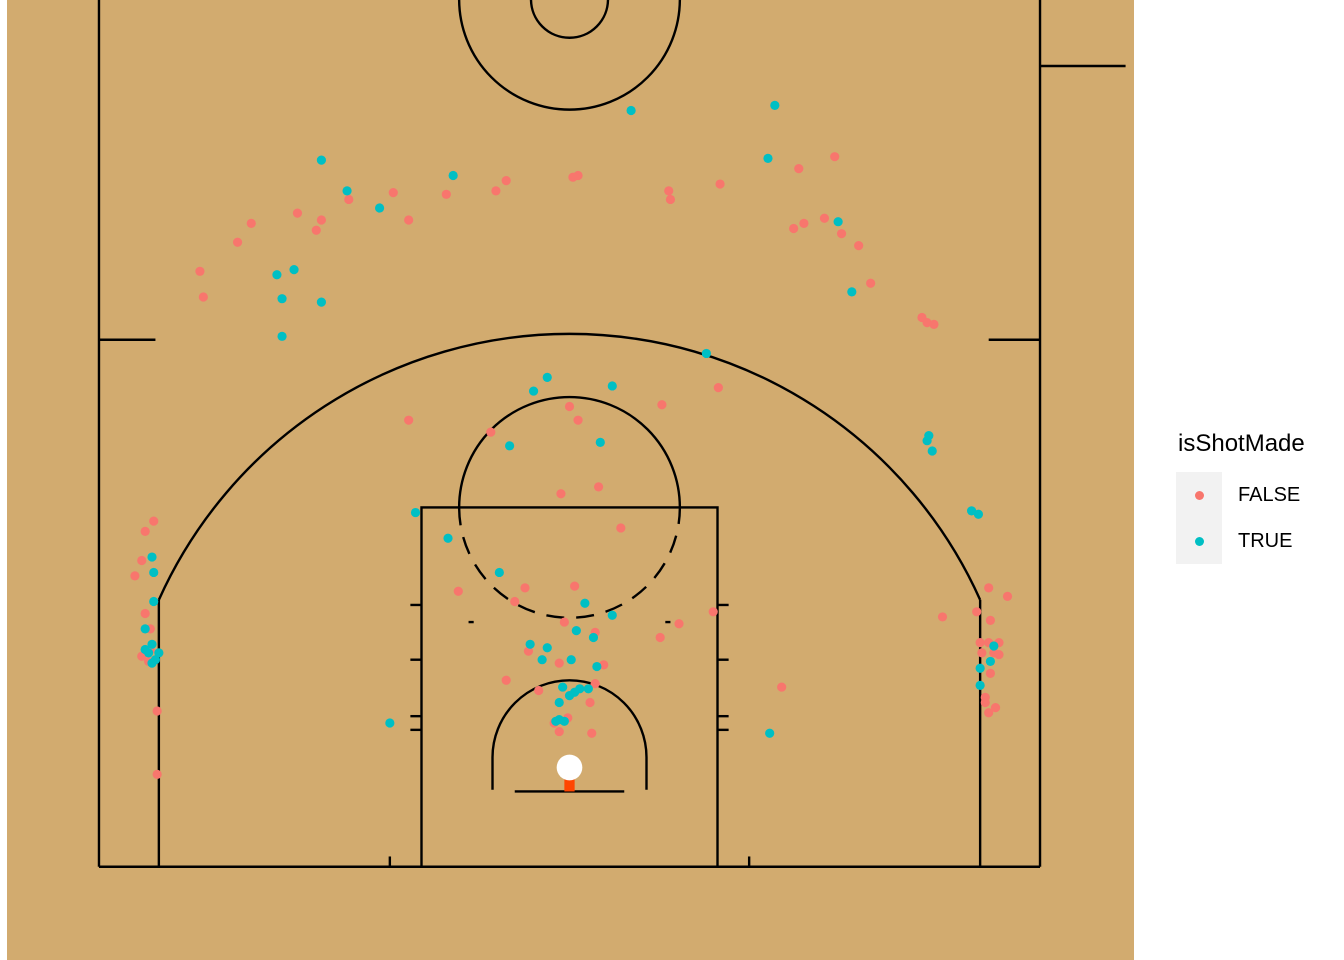 The width and height of the screenshot is (1344, 960). I want to click on legend-key-false, so click(1199, 495).